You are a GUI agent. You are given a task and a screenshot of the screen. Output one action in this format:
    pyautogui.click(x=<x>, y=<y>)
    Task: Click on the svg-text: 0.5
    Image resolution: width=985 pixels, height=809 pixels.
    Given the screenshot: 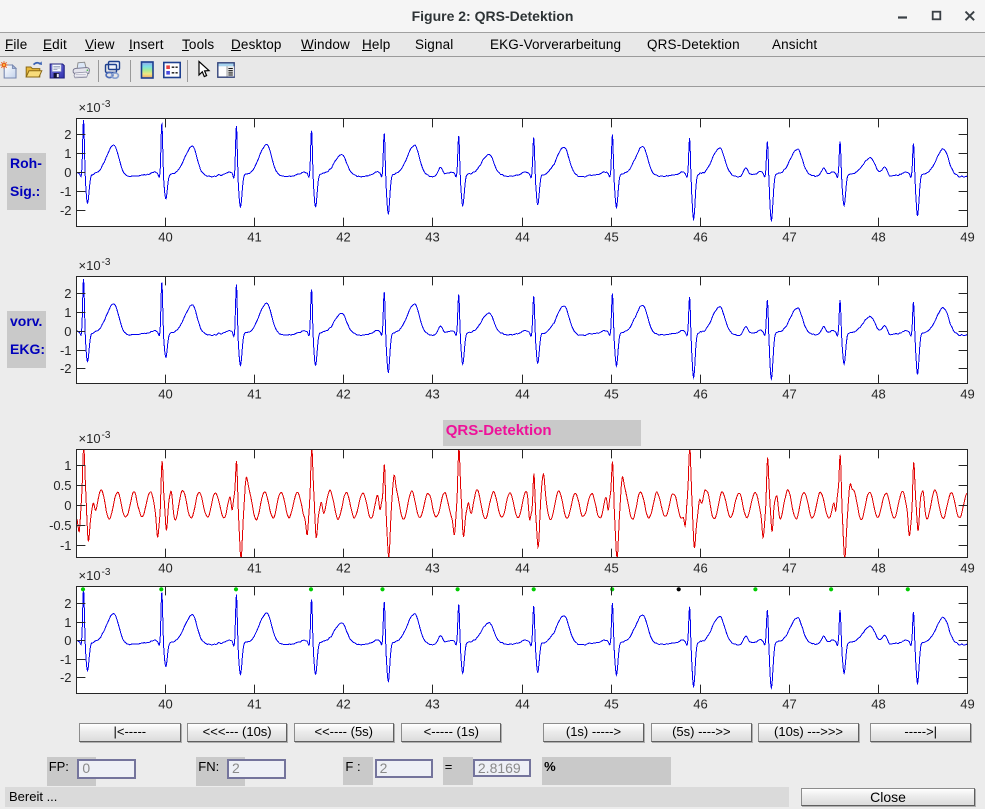 What is the action you would take?
    pyautogui.click(x=62, y=485)
    